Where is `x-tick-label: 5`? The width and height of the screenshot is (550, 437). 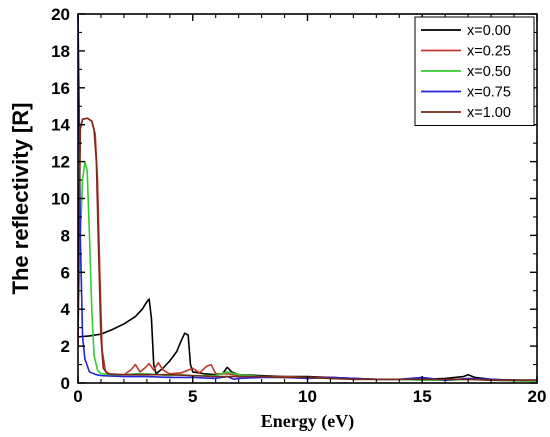
x-tick-label: 5 is located at coordinates (192, 396).